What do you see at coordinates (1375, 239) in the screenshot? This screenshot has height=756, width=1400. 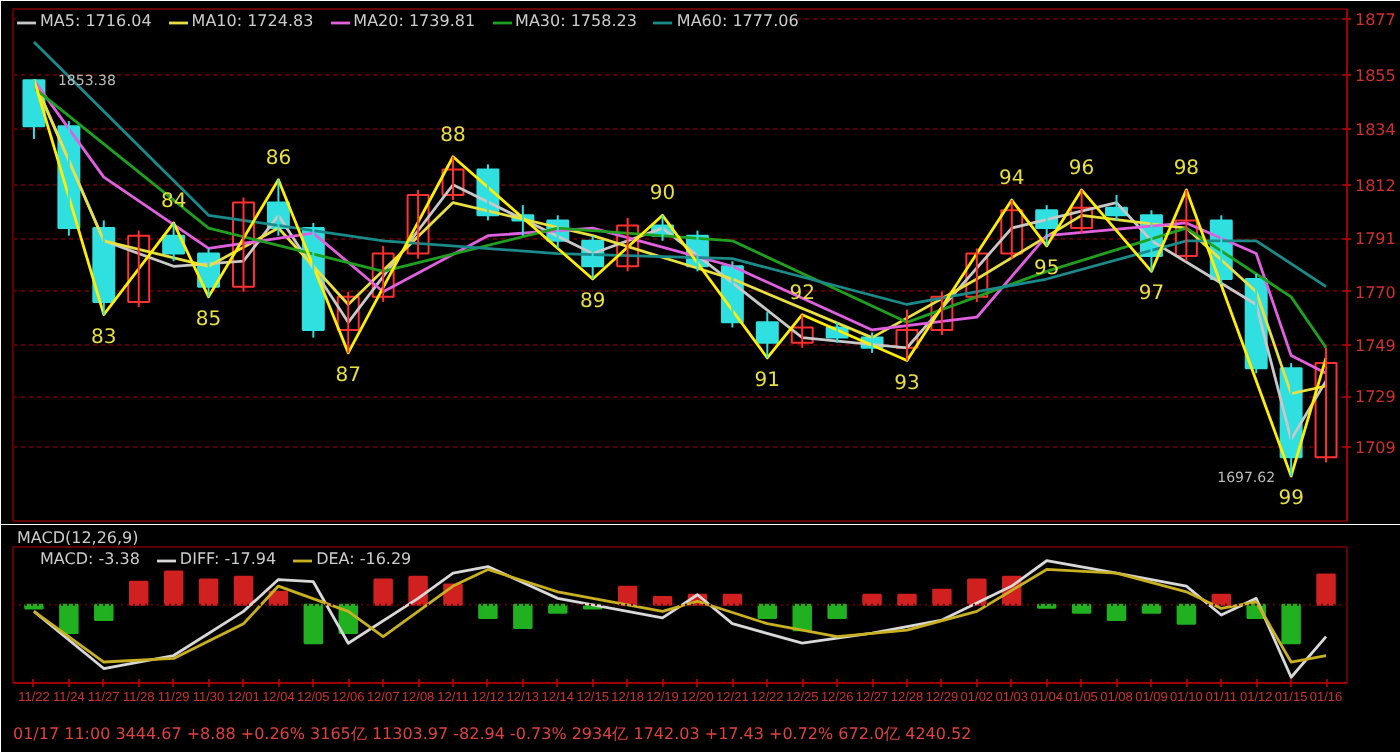 I see `y-tick-label: 1791` at bounding box center [1375, 239].